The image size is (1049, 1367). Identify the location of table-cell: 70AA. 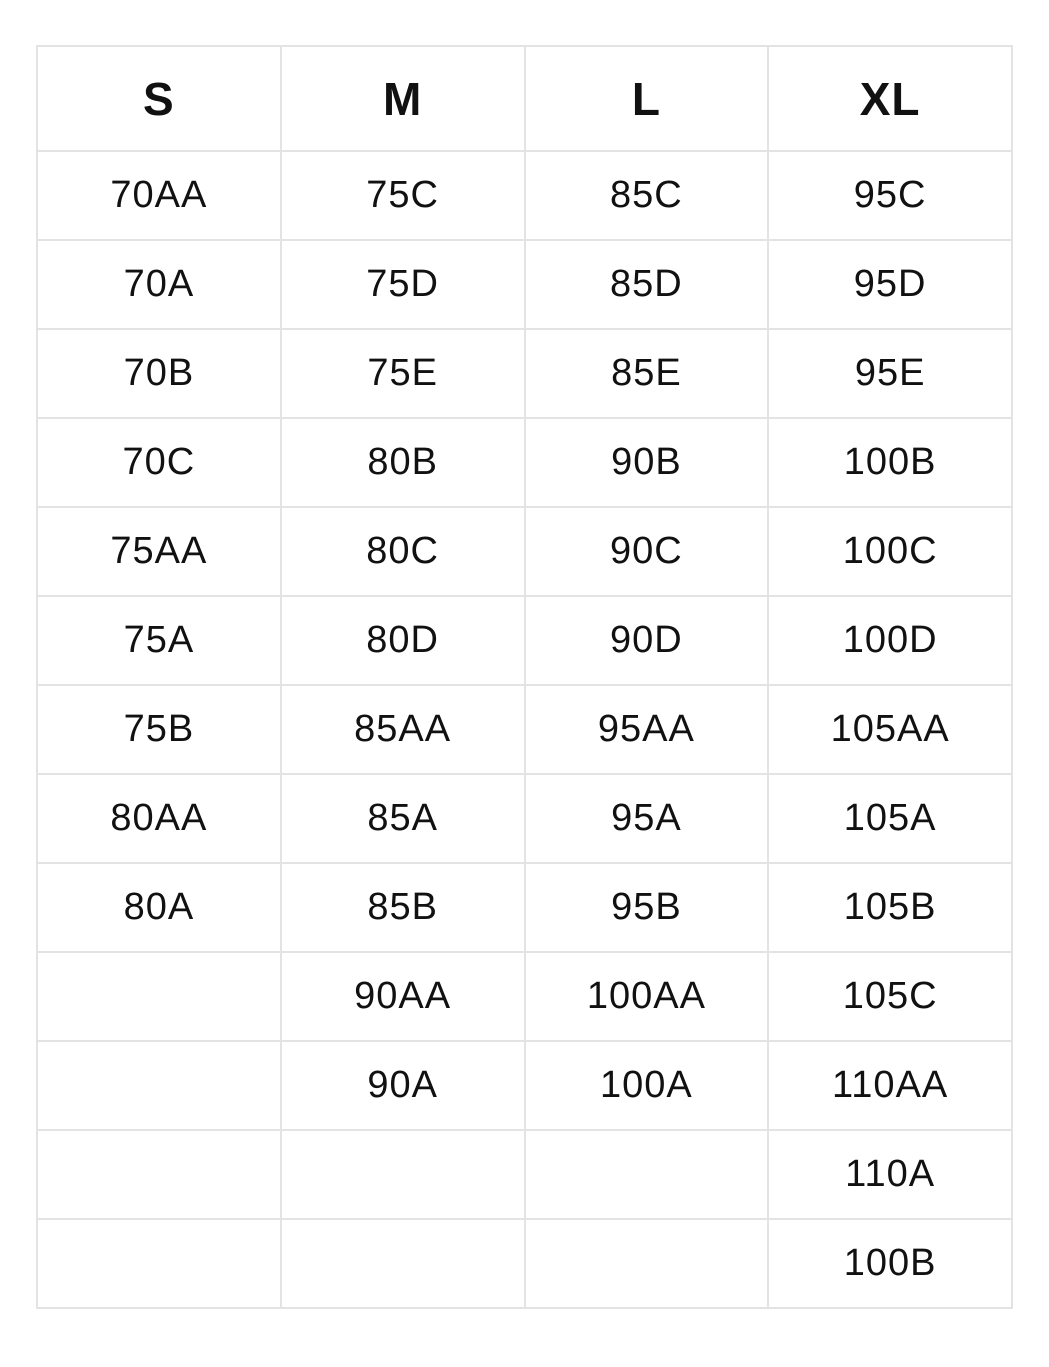
(159, 195).